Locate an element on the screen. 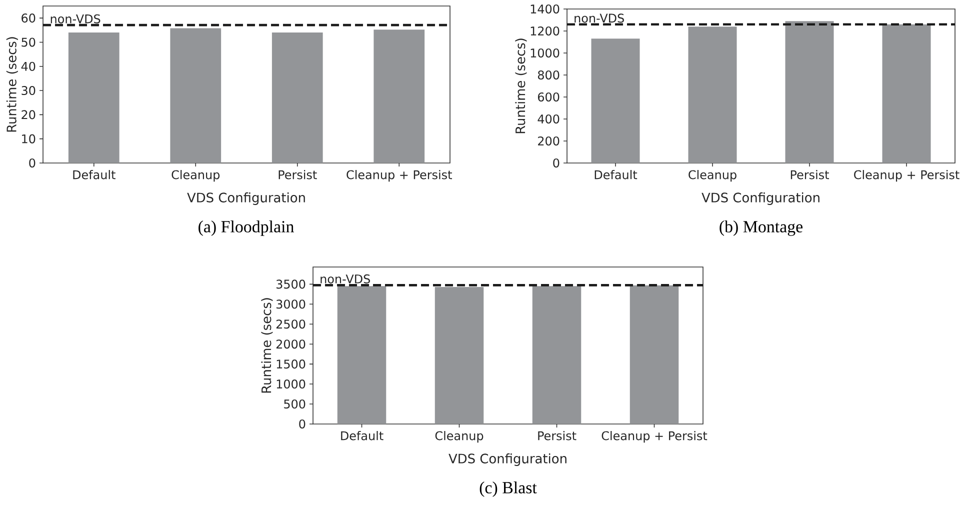 The height and width of the screenshot is (508, 972). y-tick-label: 40 is located at coordinates (28, 66).